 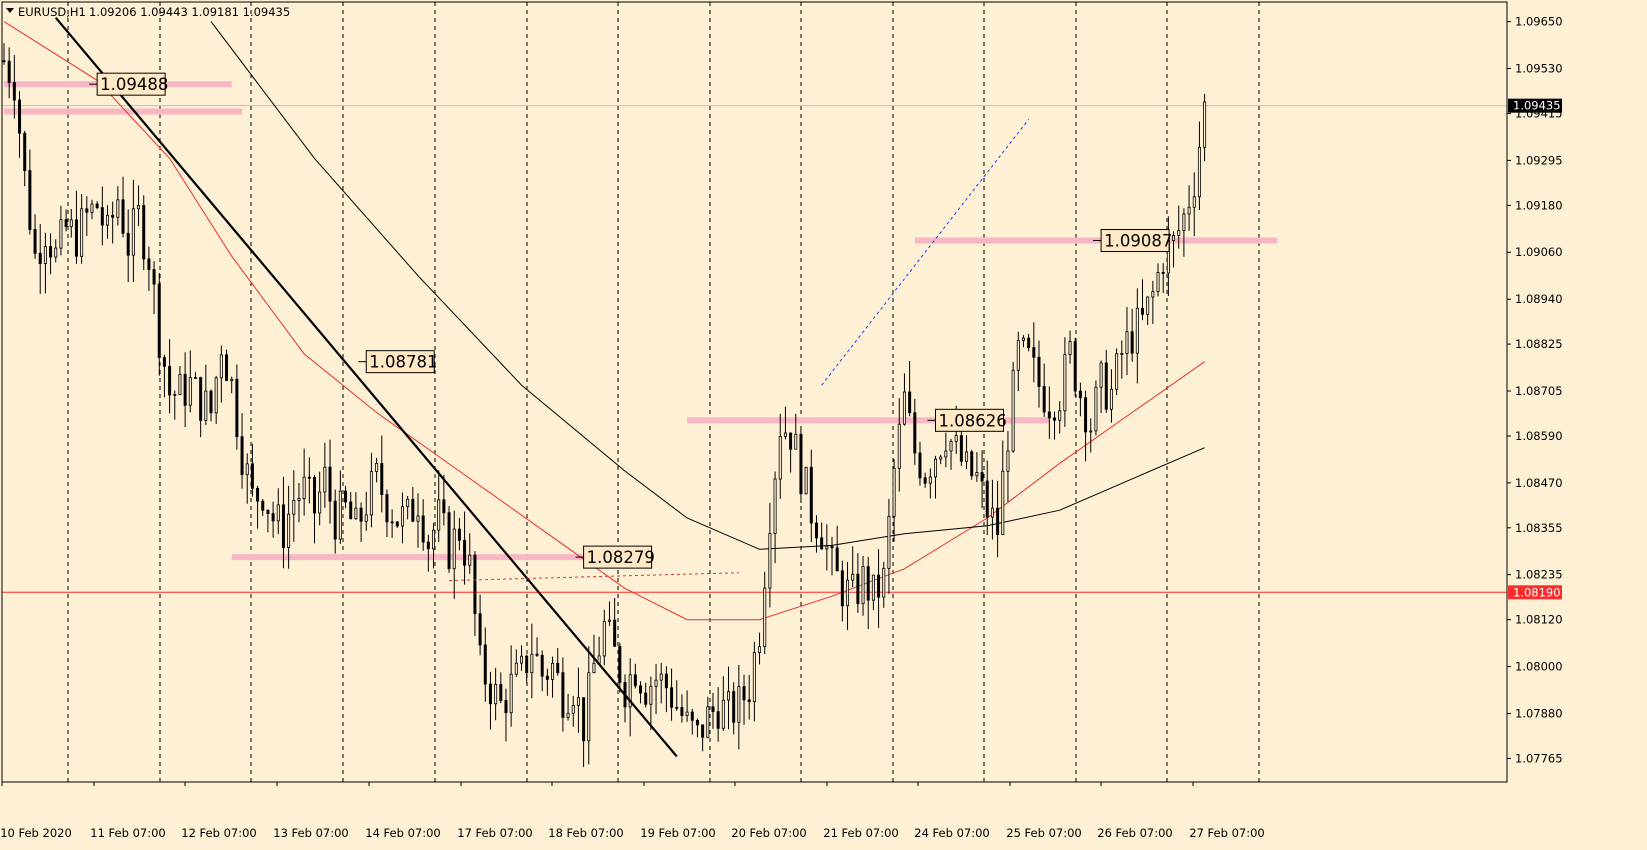 I want to click on price-tag-label: 1.08190, so click(x=1537, y=592).